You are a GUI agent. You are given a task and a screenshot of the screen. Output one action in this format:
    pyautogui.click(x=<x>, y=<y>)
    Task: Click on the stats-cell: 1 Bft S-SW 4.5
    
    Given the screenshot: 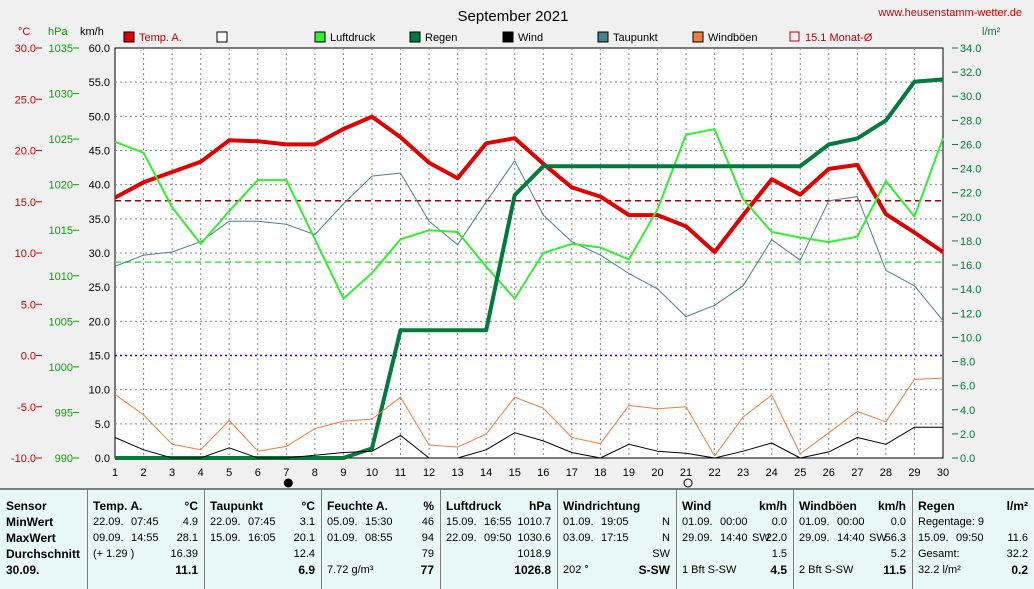 What is the action you would take?
    pyautogui.click(x=734, y=570)
    